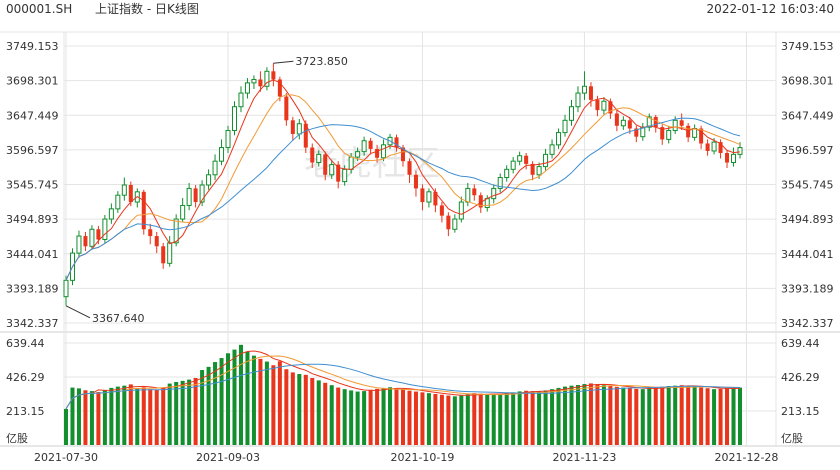 The height and width of the screenshot is (470, 840). Describe the element at coordinates (39, 9) in the screenshot. I see `stock-code: 000001.SH` at that location.